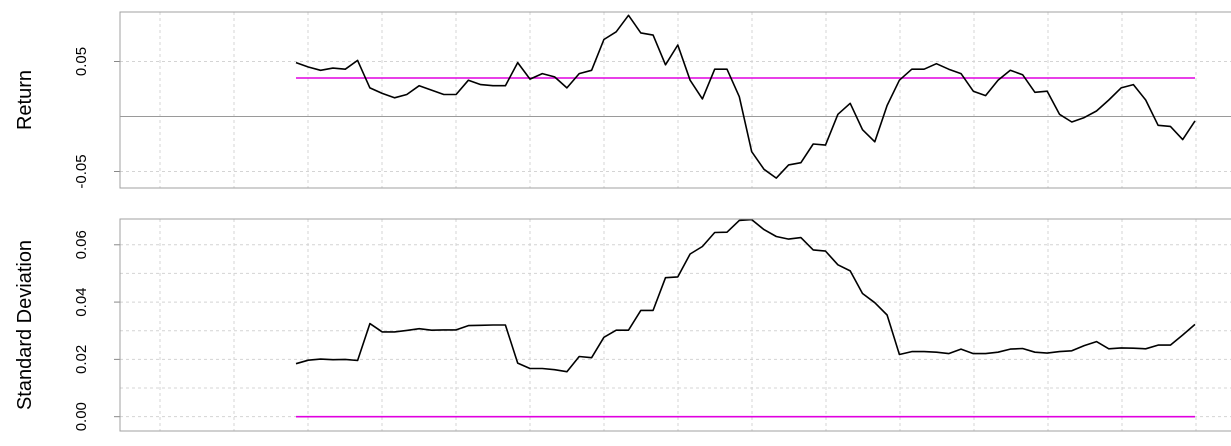 The height and width of the screenshot is (446, 1231). Describe the element at coordinates (81, 171) in the screenshot. I see `y-tick-label: -0.05` at that location.